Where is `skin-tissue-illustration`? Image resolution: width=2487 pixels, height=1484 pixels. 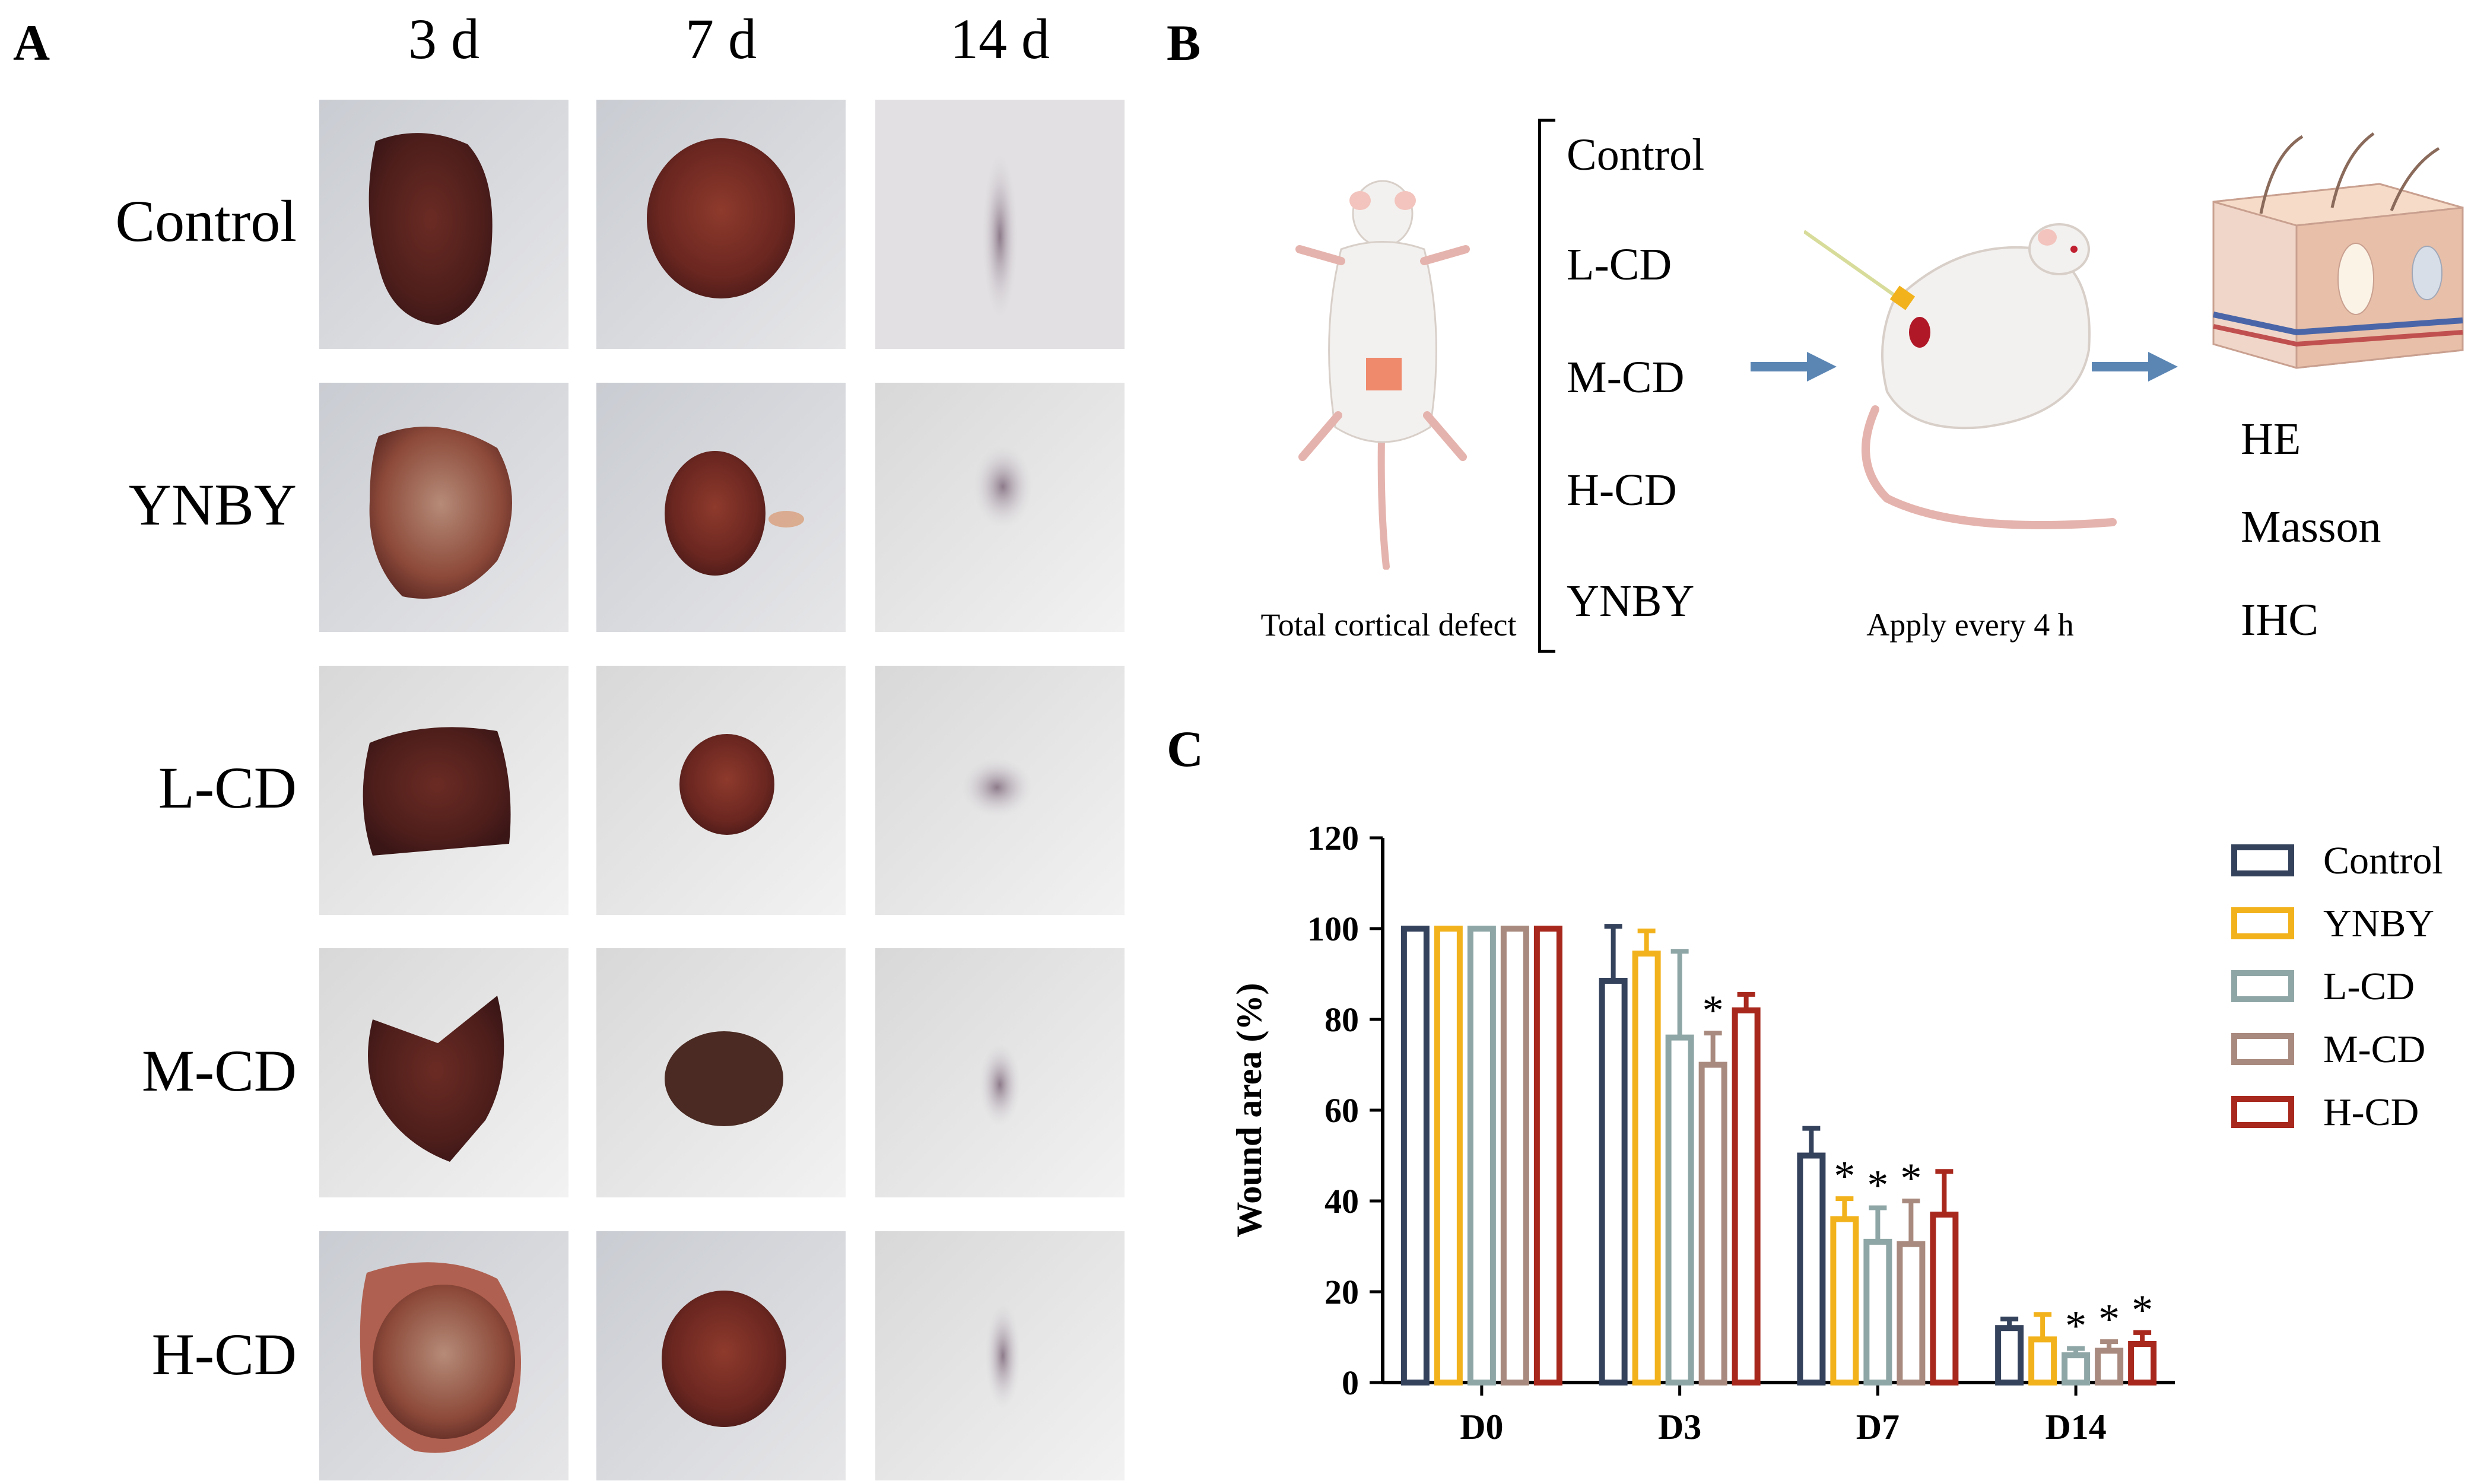
skin-tissue-illustration is located at coordinates (2338, 250).